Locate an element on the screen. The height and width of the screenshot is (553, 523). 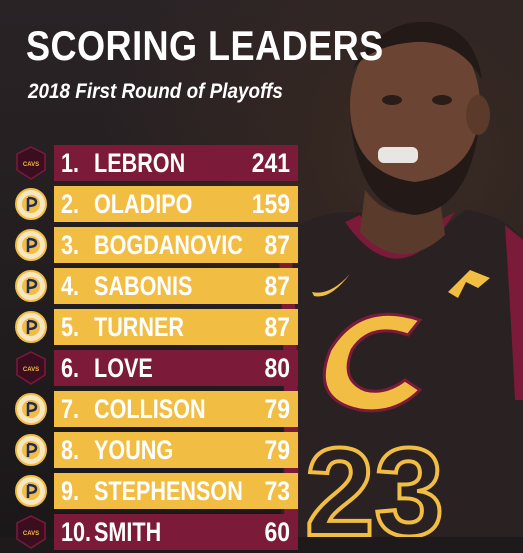
leader-row: CAVS 6. LOVE 80 is located at coordinates (156, 368).